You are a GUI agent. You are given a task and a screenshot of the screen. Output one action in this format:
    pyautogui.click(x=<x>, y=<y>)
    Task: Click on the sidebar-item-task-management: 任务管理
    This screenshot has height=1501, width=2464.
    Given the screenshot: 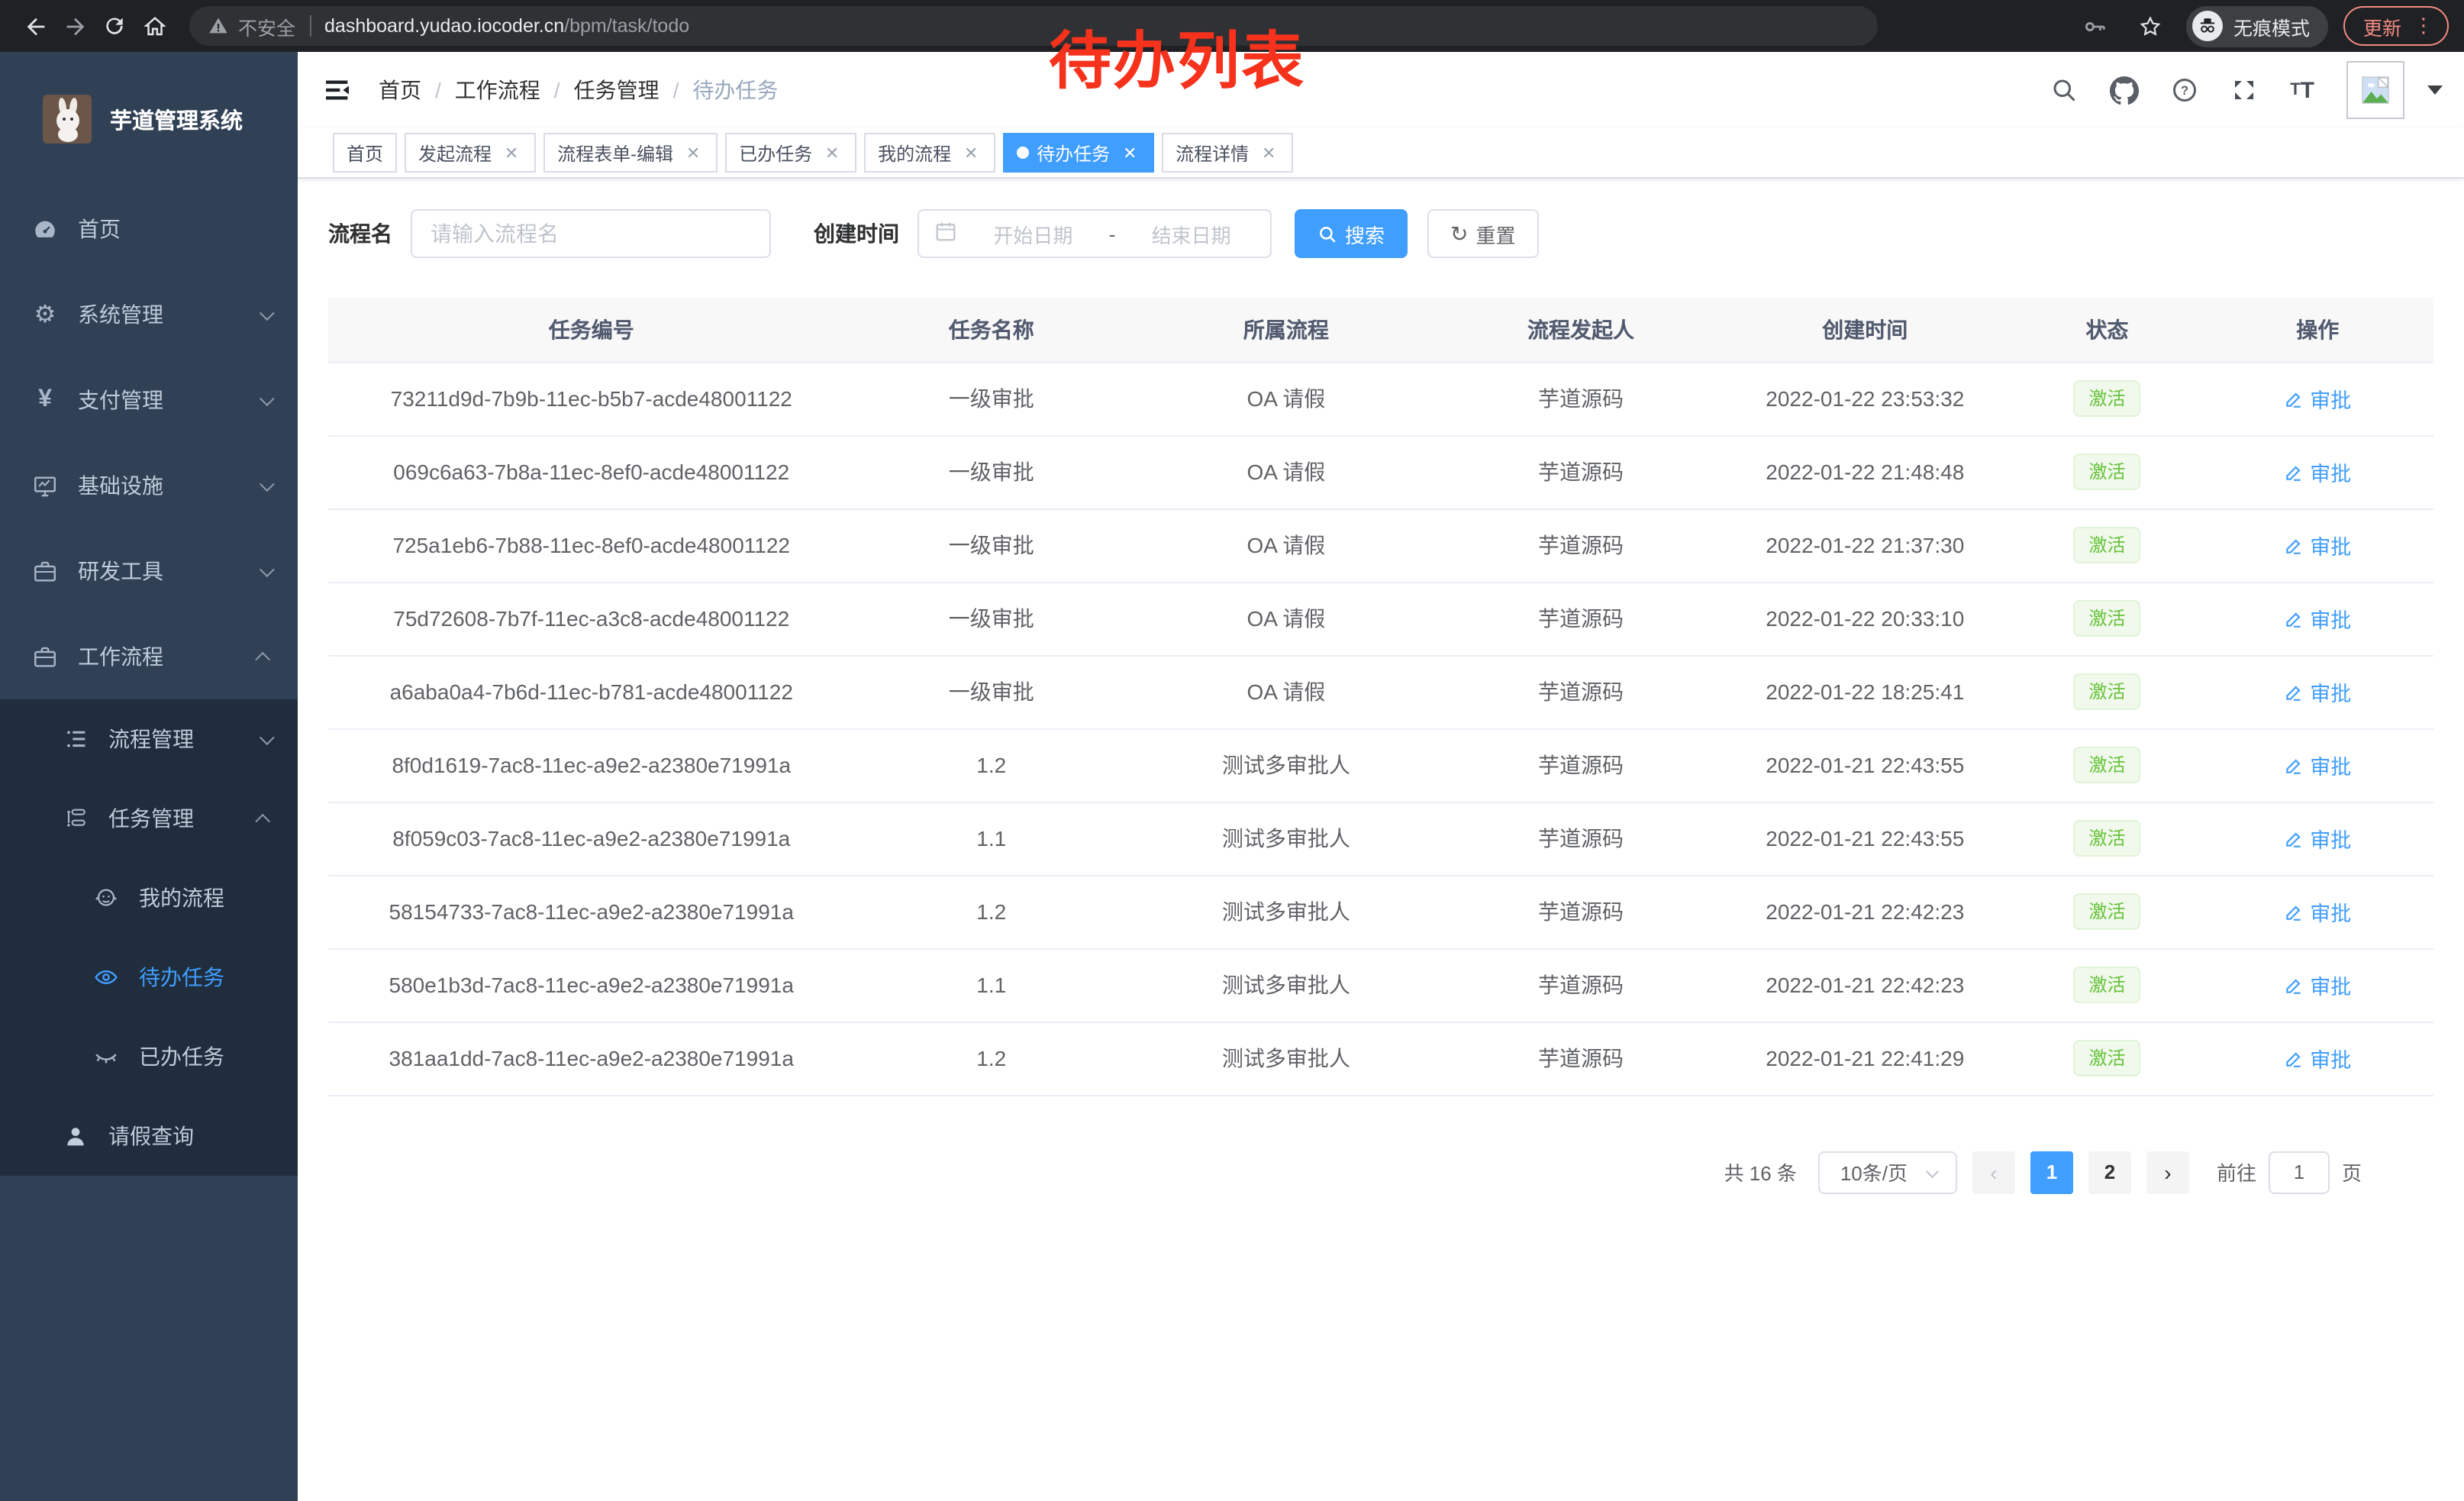 What is the action you would take?
    pyautogui.click(x=149, y=819)
    